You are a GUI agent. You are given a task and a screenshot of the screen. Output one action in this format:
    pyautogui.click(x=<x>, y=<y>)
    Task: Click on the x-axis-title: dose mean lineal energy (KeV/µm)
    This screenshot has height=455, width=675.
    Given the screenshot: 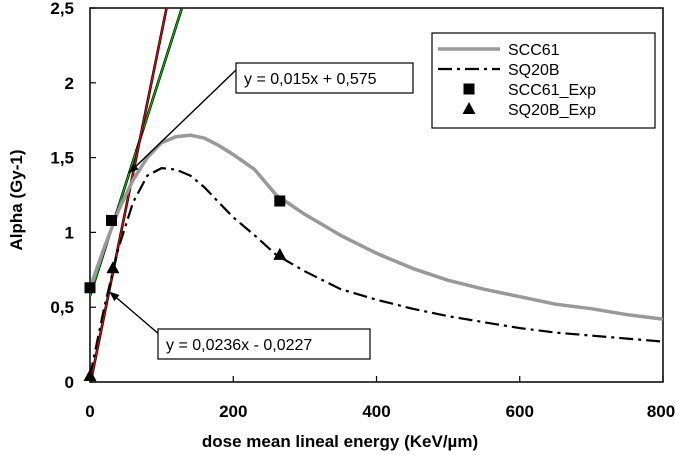 What is the action you would take?
    pyautogui.click(x=340, y=441)
    